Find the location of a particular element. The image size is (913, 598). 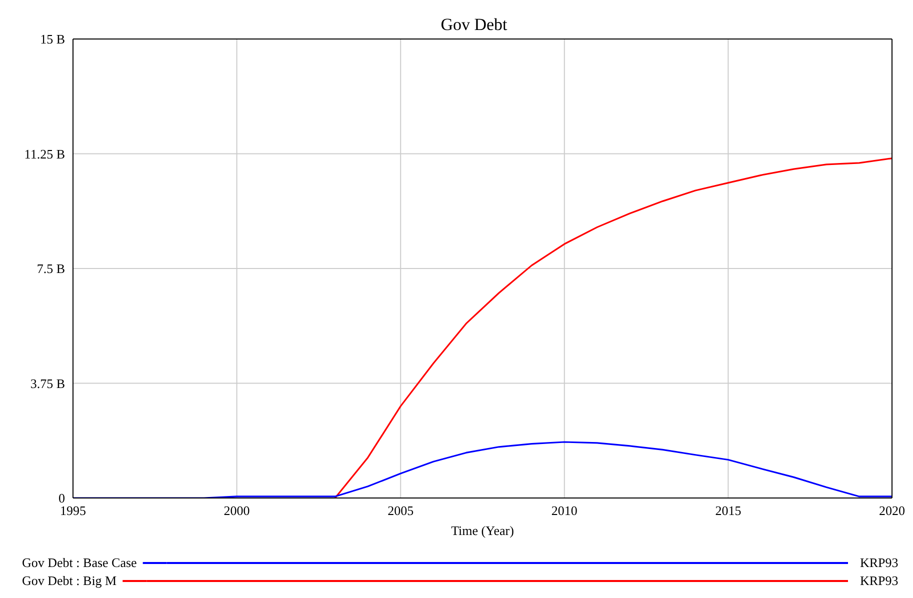

x-axis-title: Time (Year) is located at coordinates (482, 530).